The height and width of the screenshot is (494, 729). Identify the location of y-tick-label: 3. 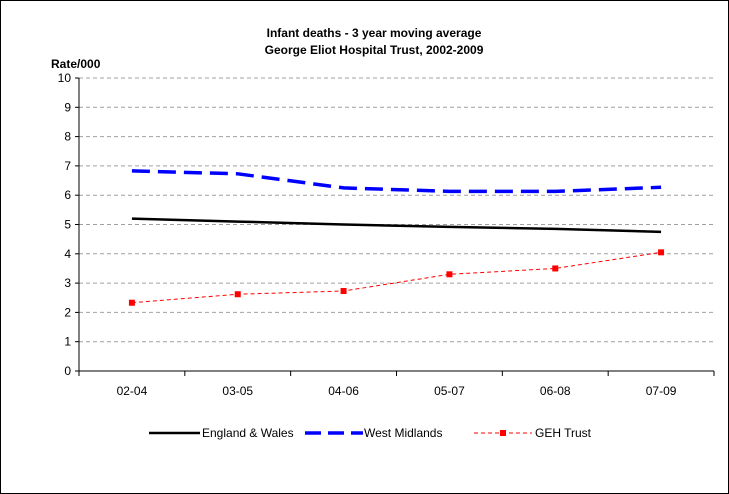
(67, 283).